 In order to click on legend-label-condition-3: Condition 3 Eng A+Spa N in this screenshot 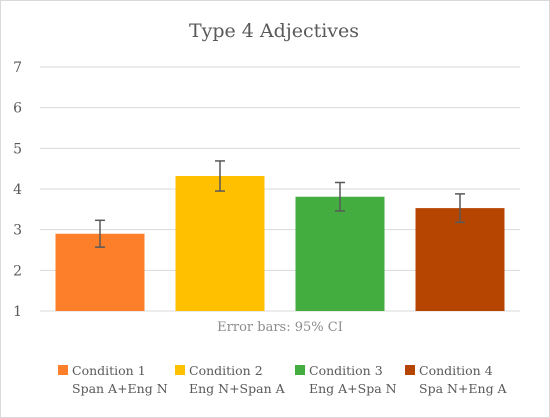, I will do `click(353, 379)`.